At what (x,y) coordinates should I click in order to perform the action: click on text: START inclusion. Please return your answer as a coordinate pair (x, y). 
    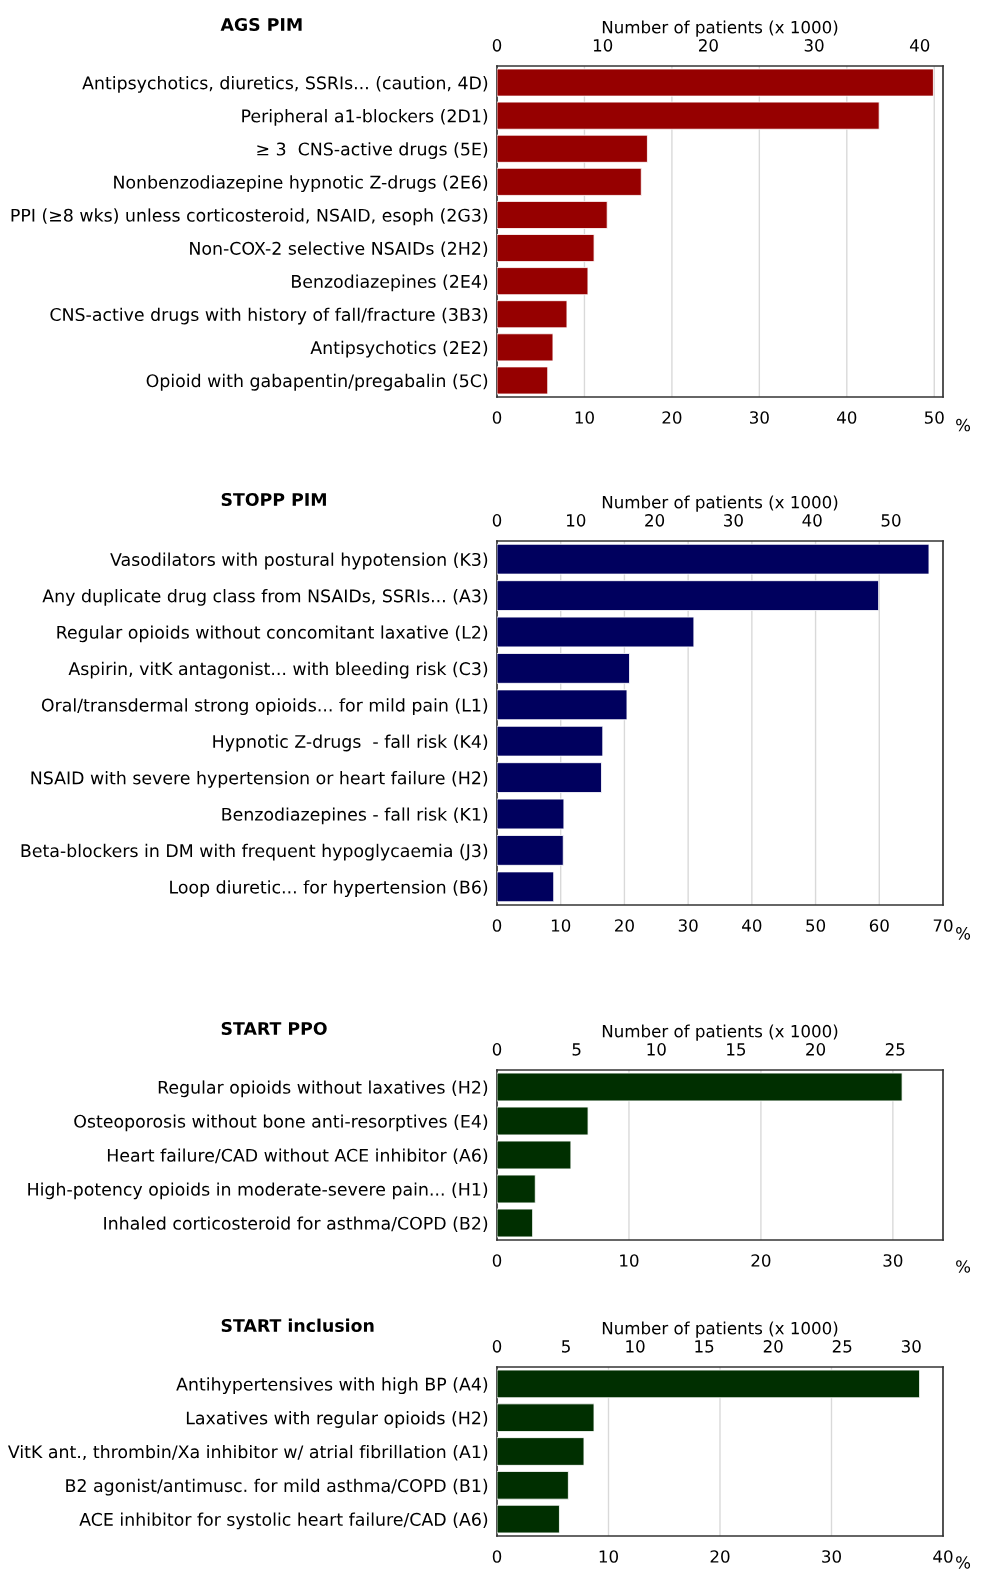
    Looking at the image, I should click on (297, 1325).